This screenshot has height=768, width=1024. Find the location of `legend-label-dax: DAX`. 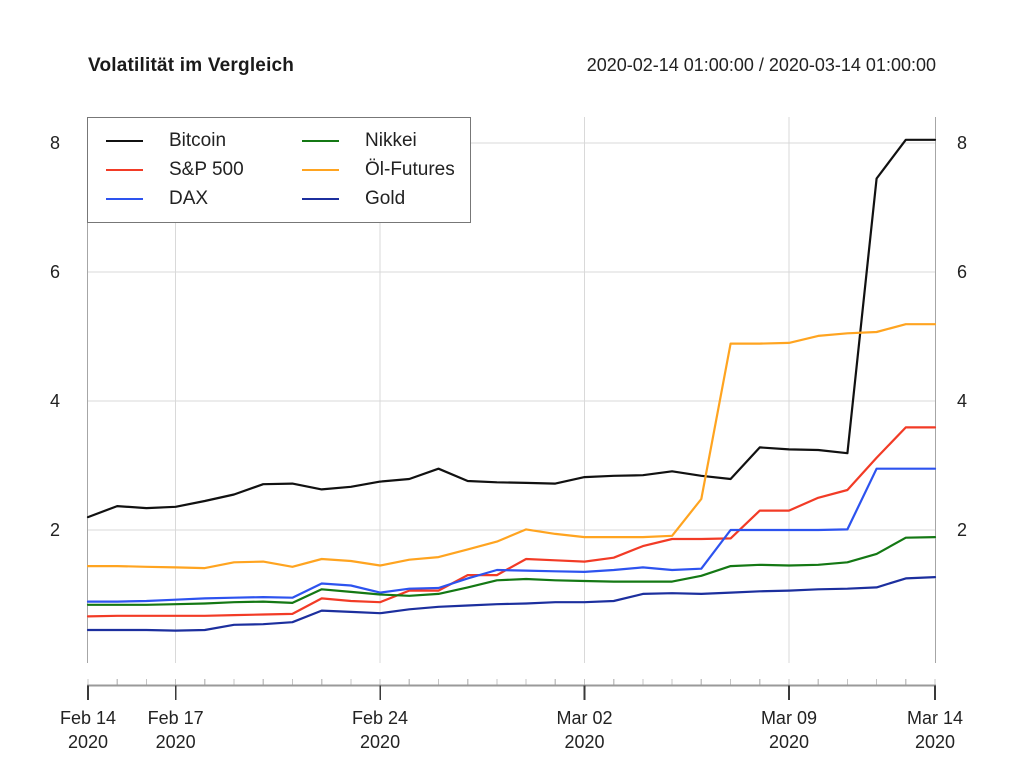

legend-label-dax: DAX is located at coordinates (189, 198).